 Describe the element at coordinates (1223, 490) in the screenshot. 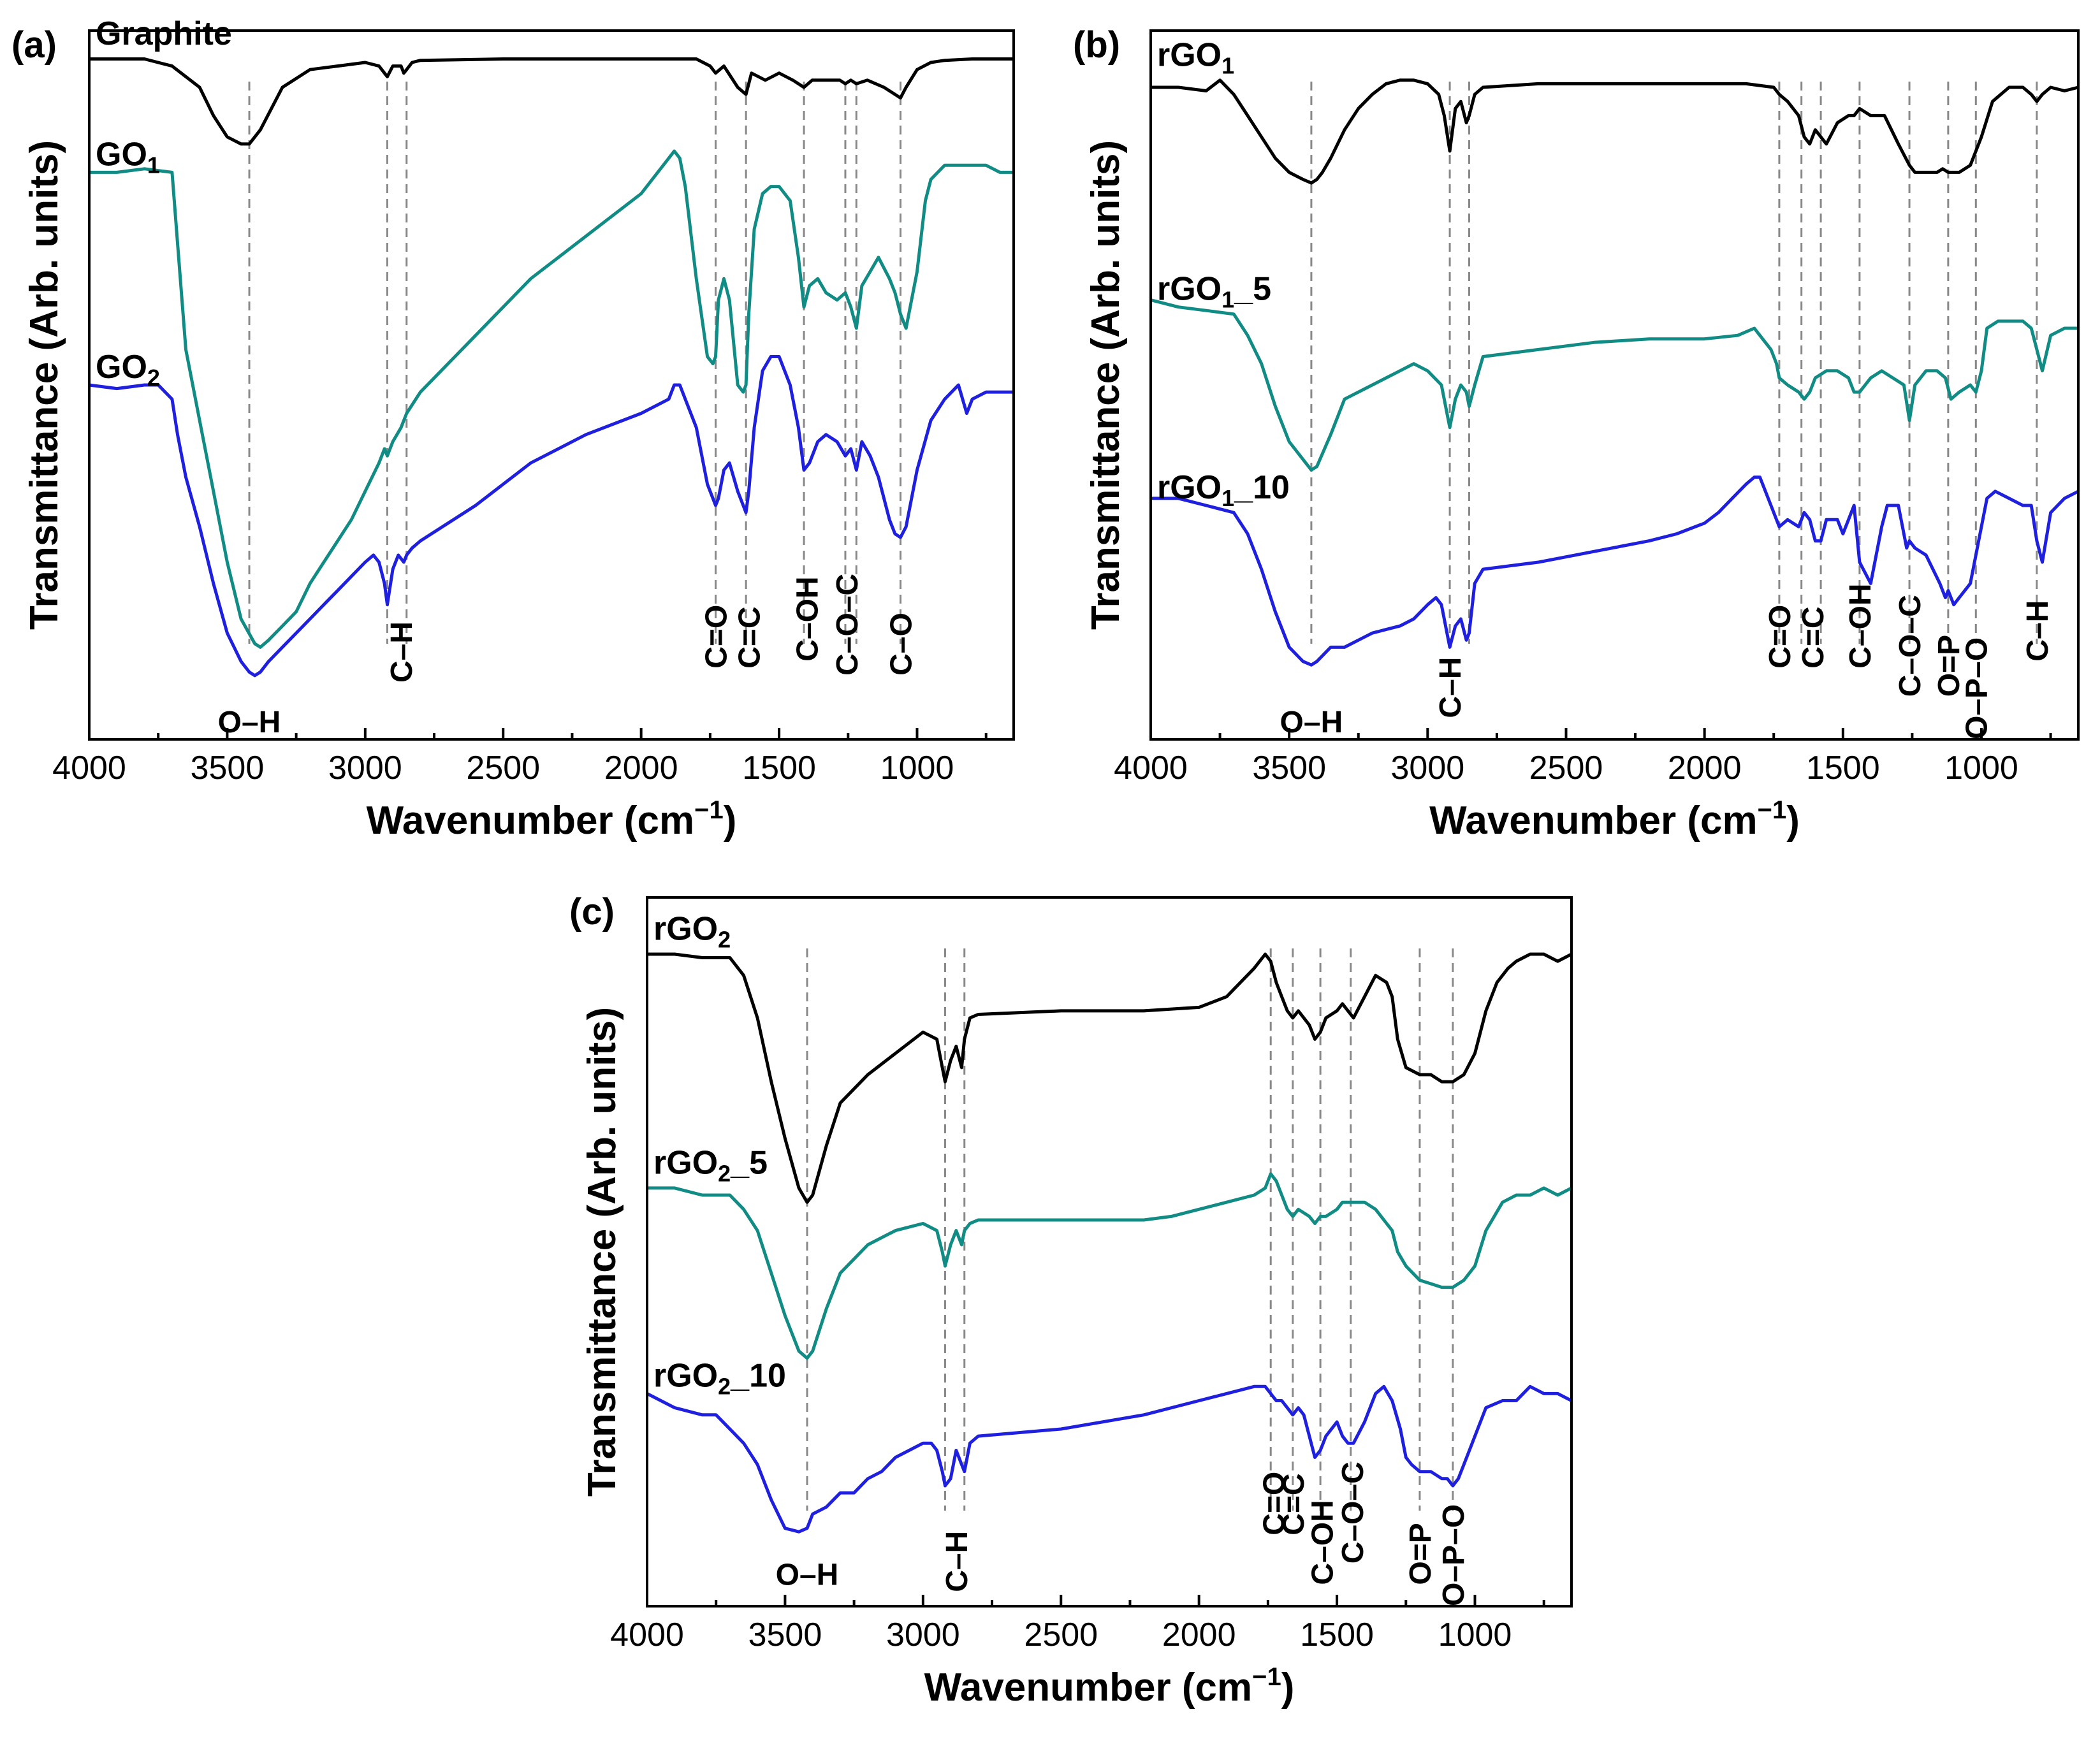

I see `series-label: rGO1_10` at that location.